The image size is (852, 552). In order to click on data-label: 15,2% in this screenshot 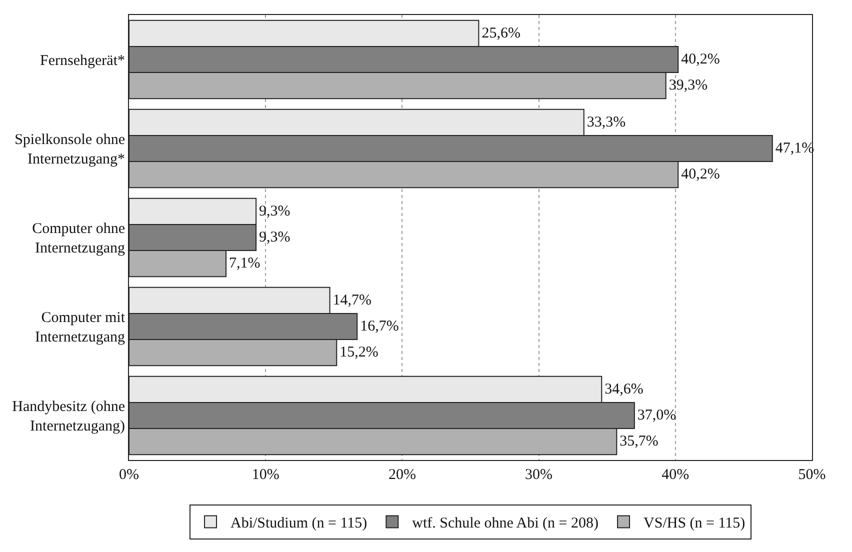, I will do `click(359, 352)`.